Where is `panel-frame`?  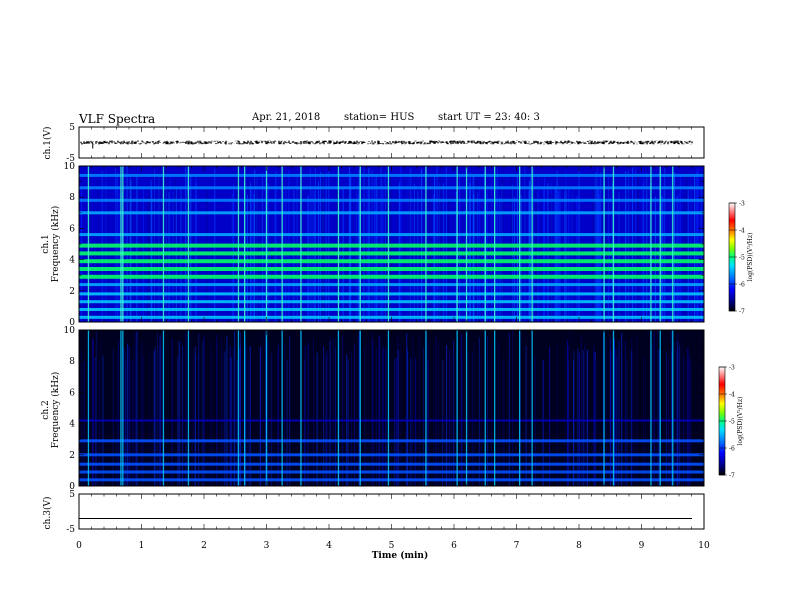 panel-frame is located at coordinates (391, 511).